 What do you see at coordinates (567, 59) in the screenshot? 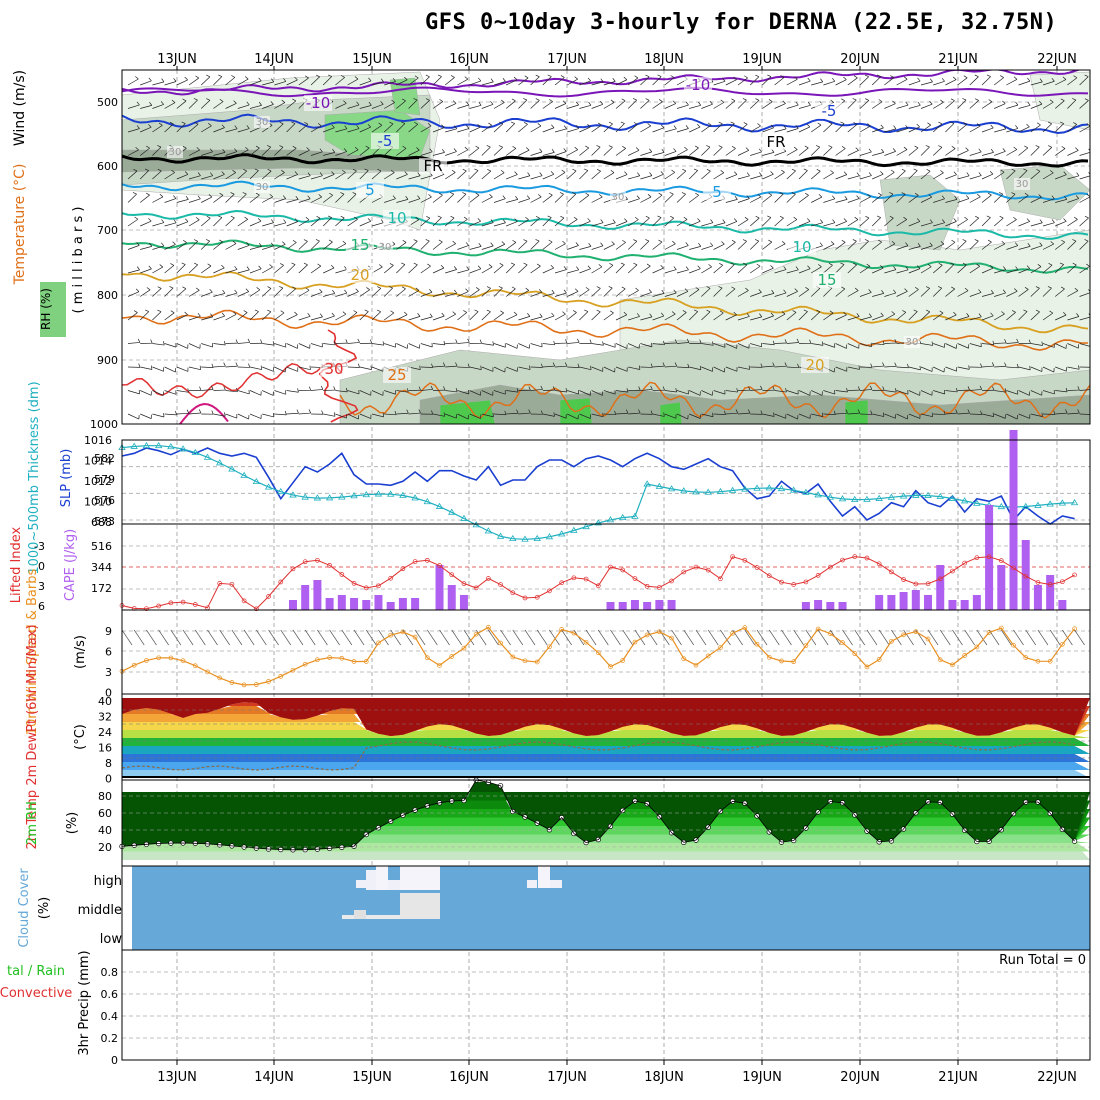
I see `date-label-top: 17JUN` at bounding box center [567, 59].